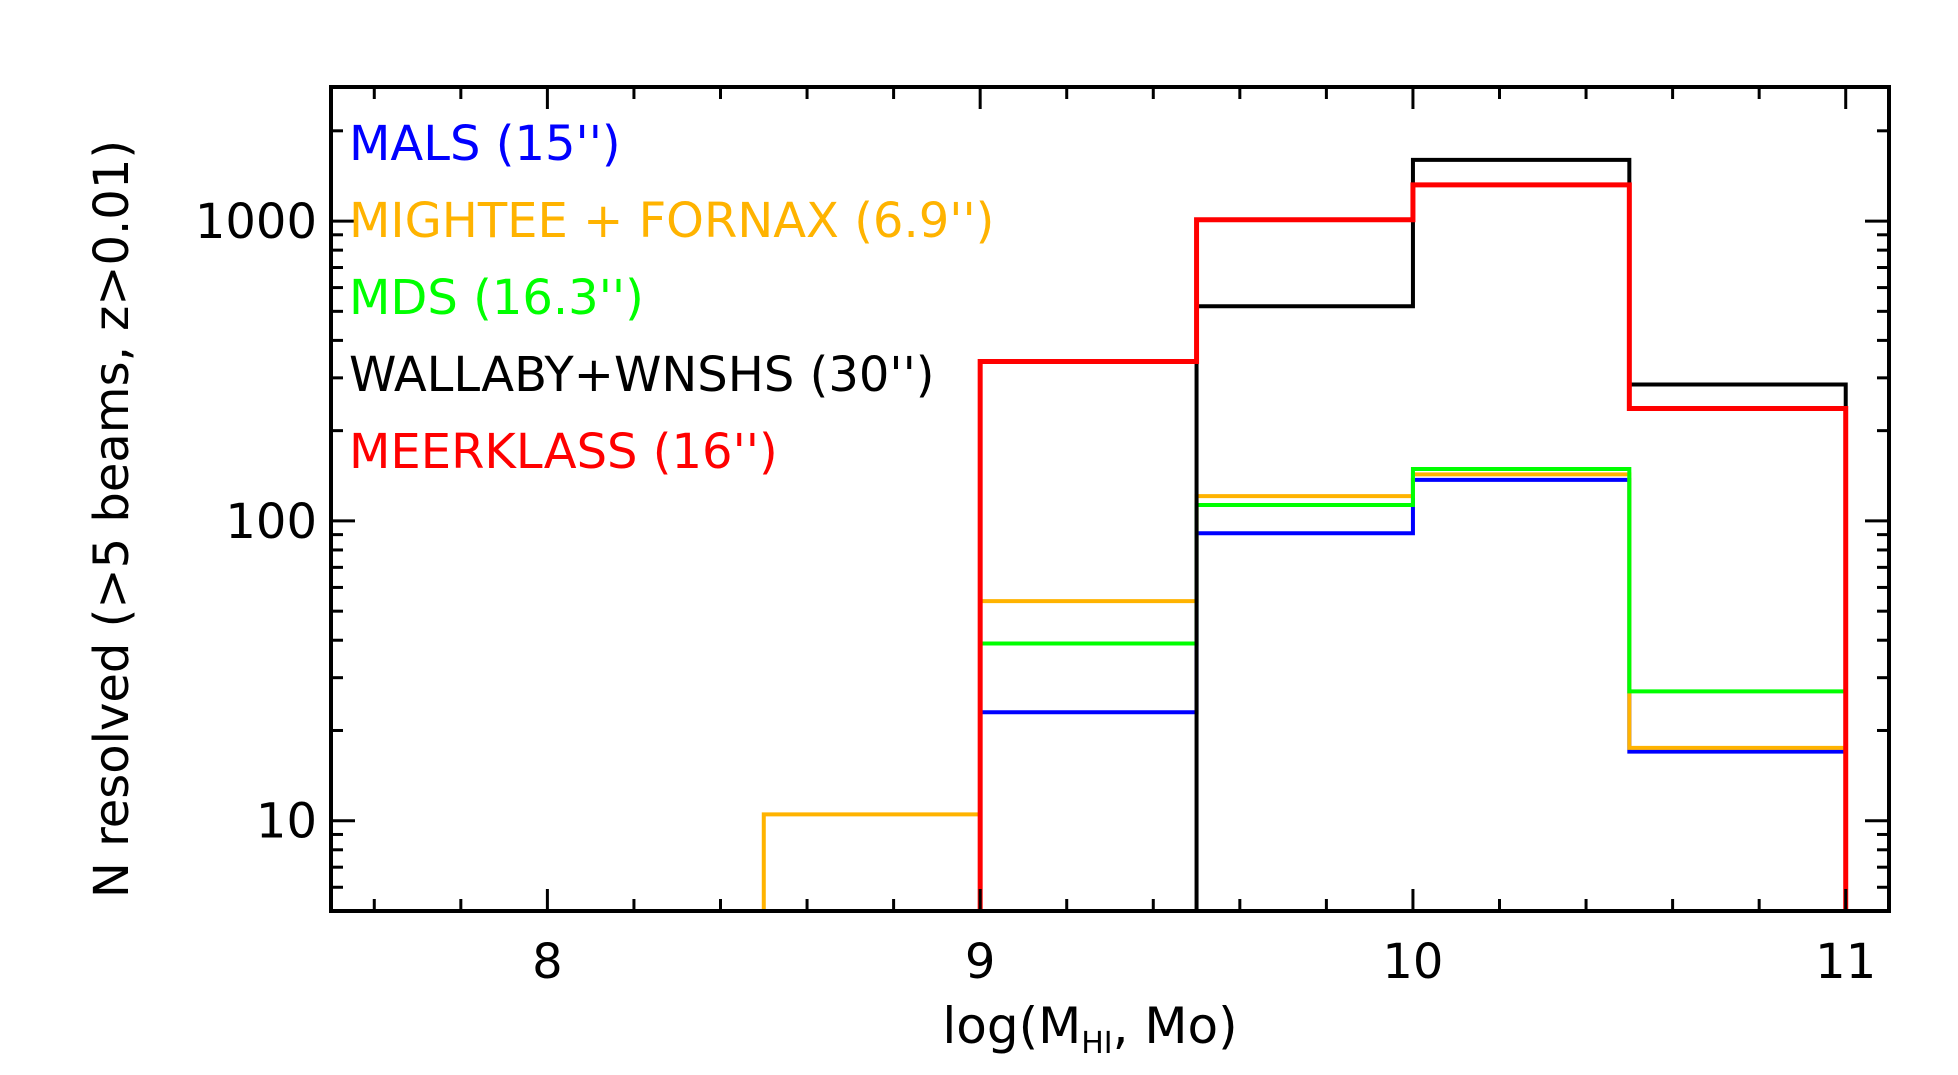  Describe the element at coordinates (256, 222) in the screenshot. I see `y-tick-label: 1000` at that location.